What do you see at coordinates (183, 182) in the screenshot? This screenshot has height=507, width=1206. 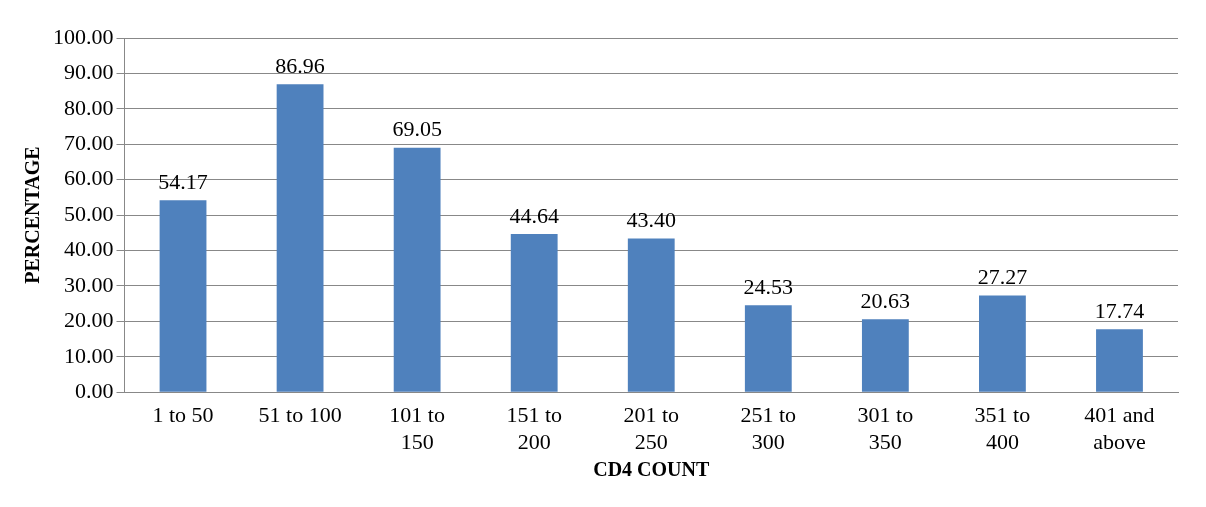 I see `data-label: 54.17` at bounding box center [183, 182].